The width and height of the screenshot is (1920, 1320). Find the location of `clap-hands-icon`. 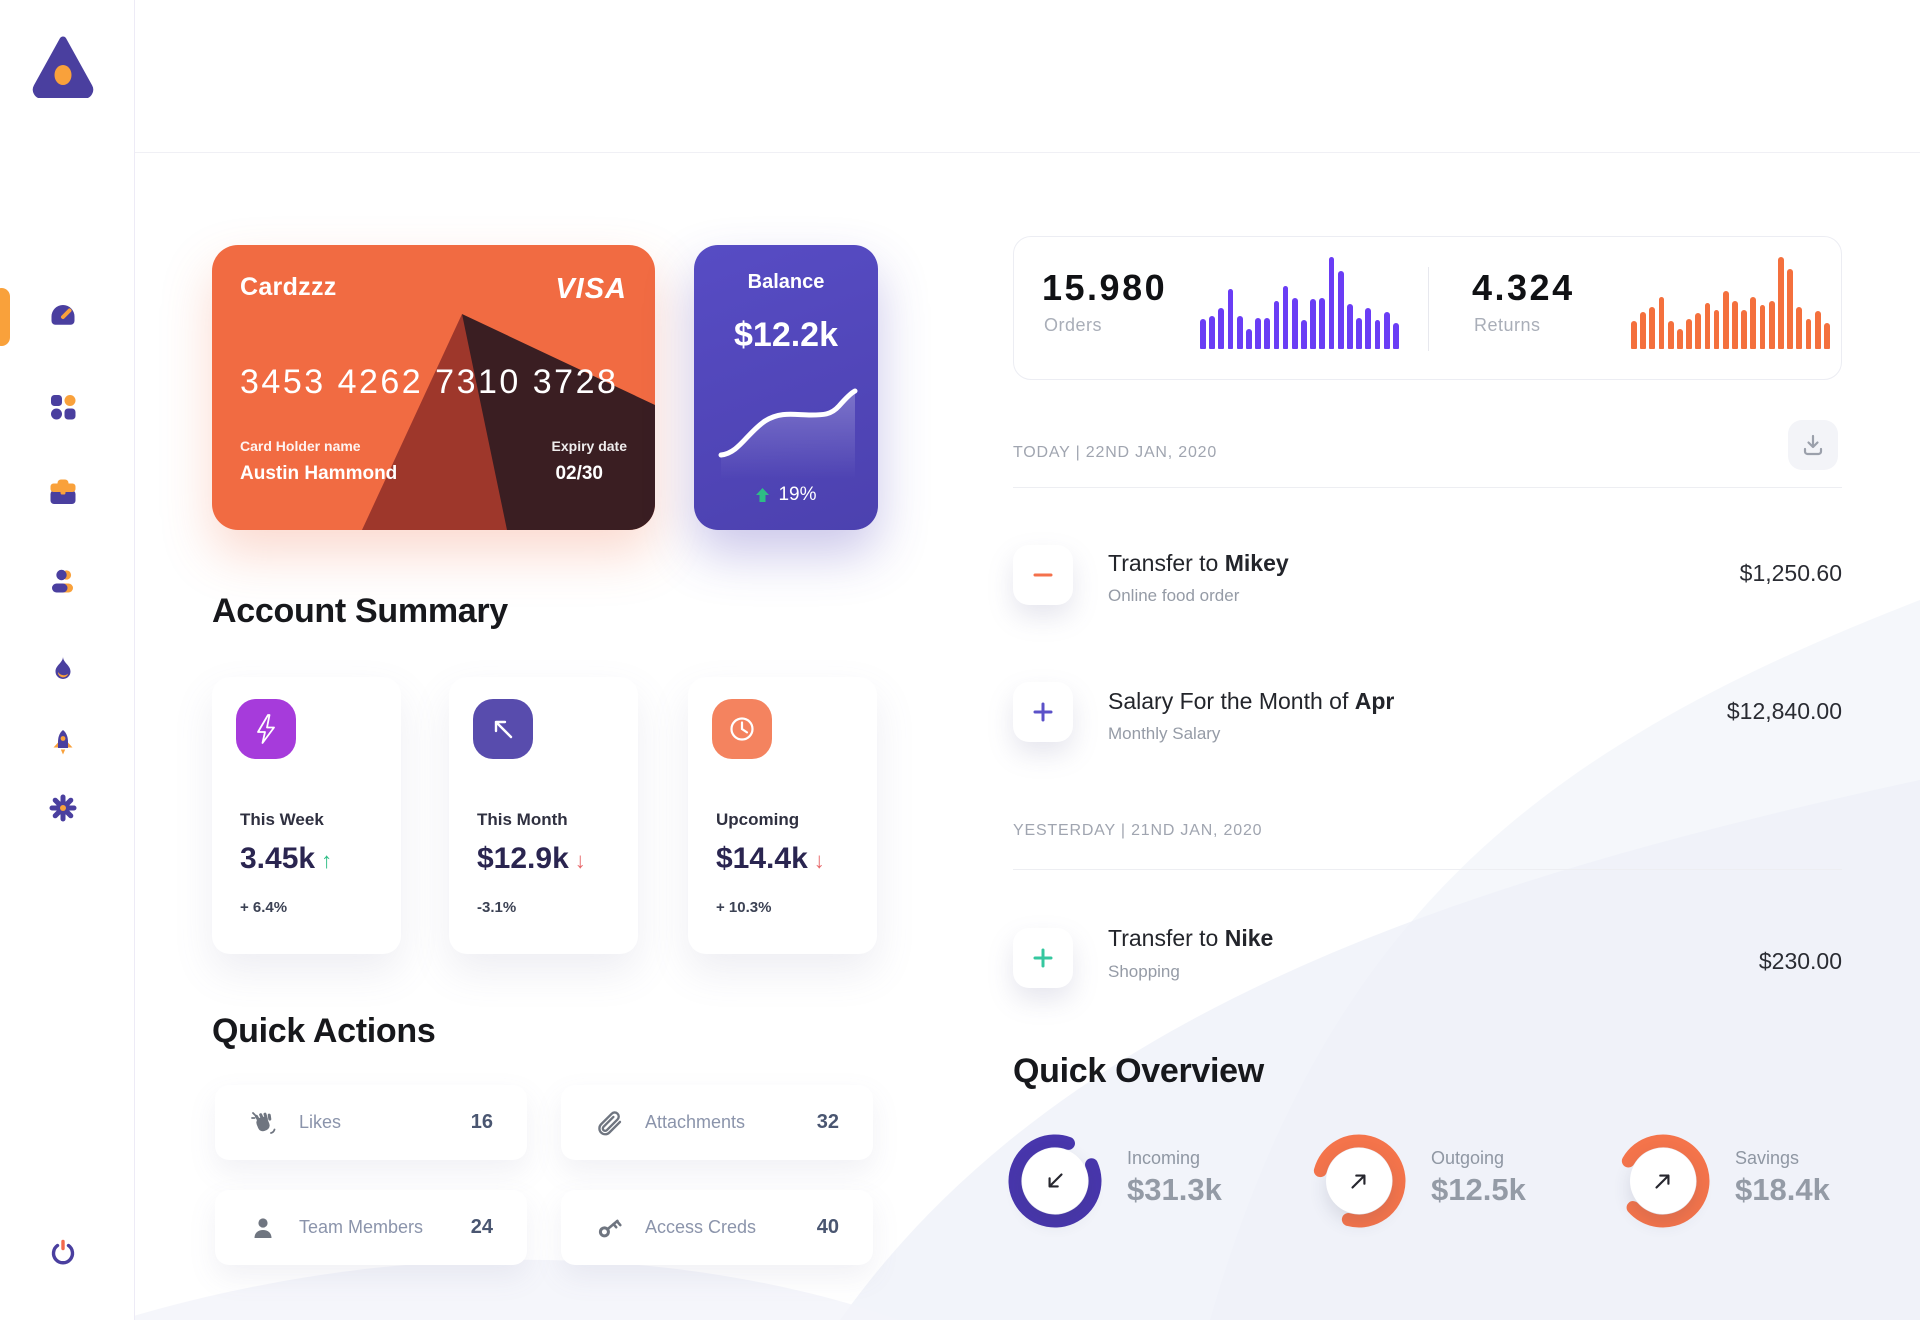

clap-hands-icon is located at coordinates (263, 1122).